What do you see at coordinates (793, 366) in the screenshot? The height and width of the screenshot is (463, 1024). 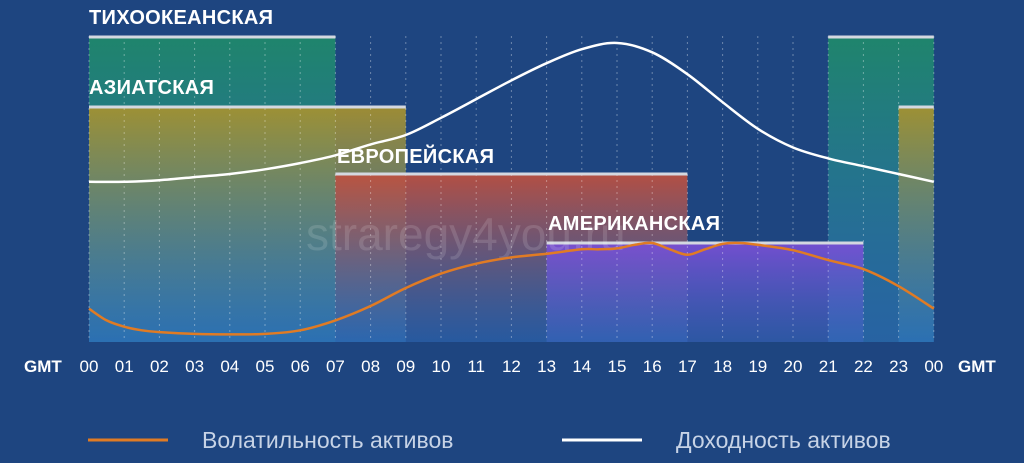 I see `x-tick-label: 20` at bounding box center [793, 366].